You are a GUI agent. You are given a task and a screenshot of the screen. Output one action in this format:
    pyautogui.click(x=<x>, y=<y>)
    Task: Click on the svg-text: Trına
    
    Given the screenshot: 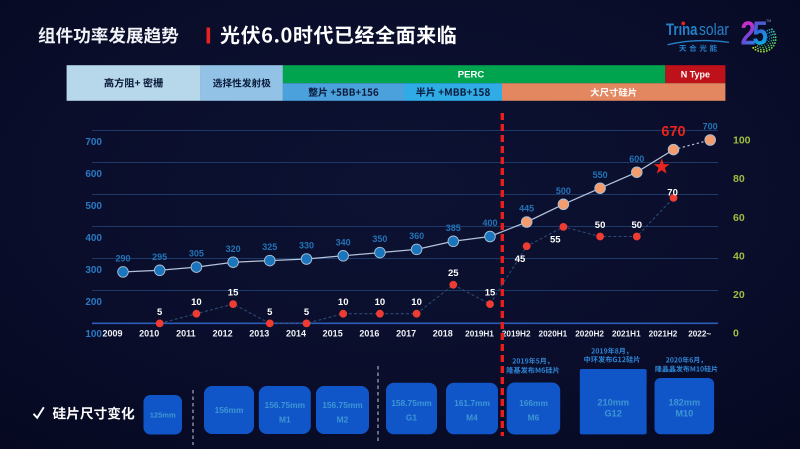 What is the action you would take?
    pyautogui.click(x=682, y=30)
    